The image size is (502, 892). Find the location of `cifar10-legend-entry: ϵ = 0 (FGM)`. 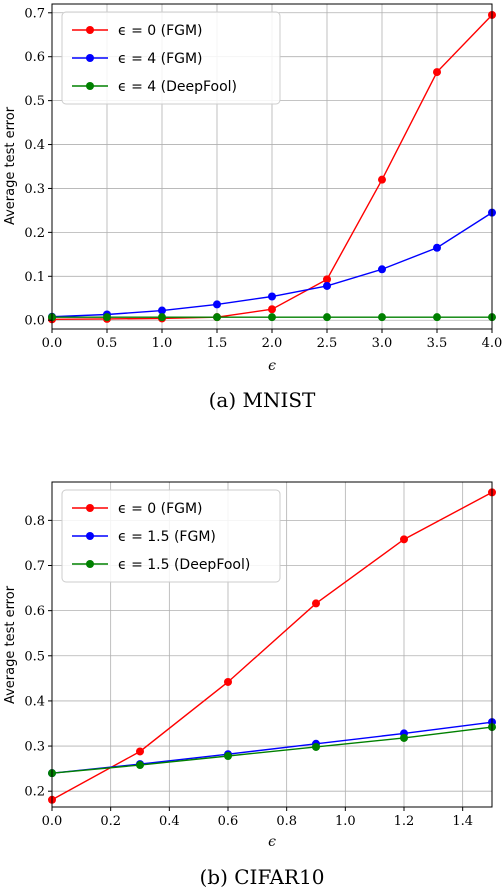

cifar10-legend-entry: ϵ = 0 (FGM) is located at coordinates (160, 509).